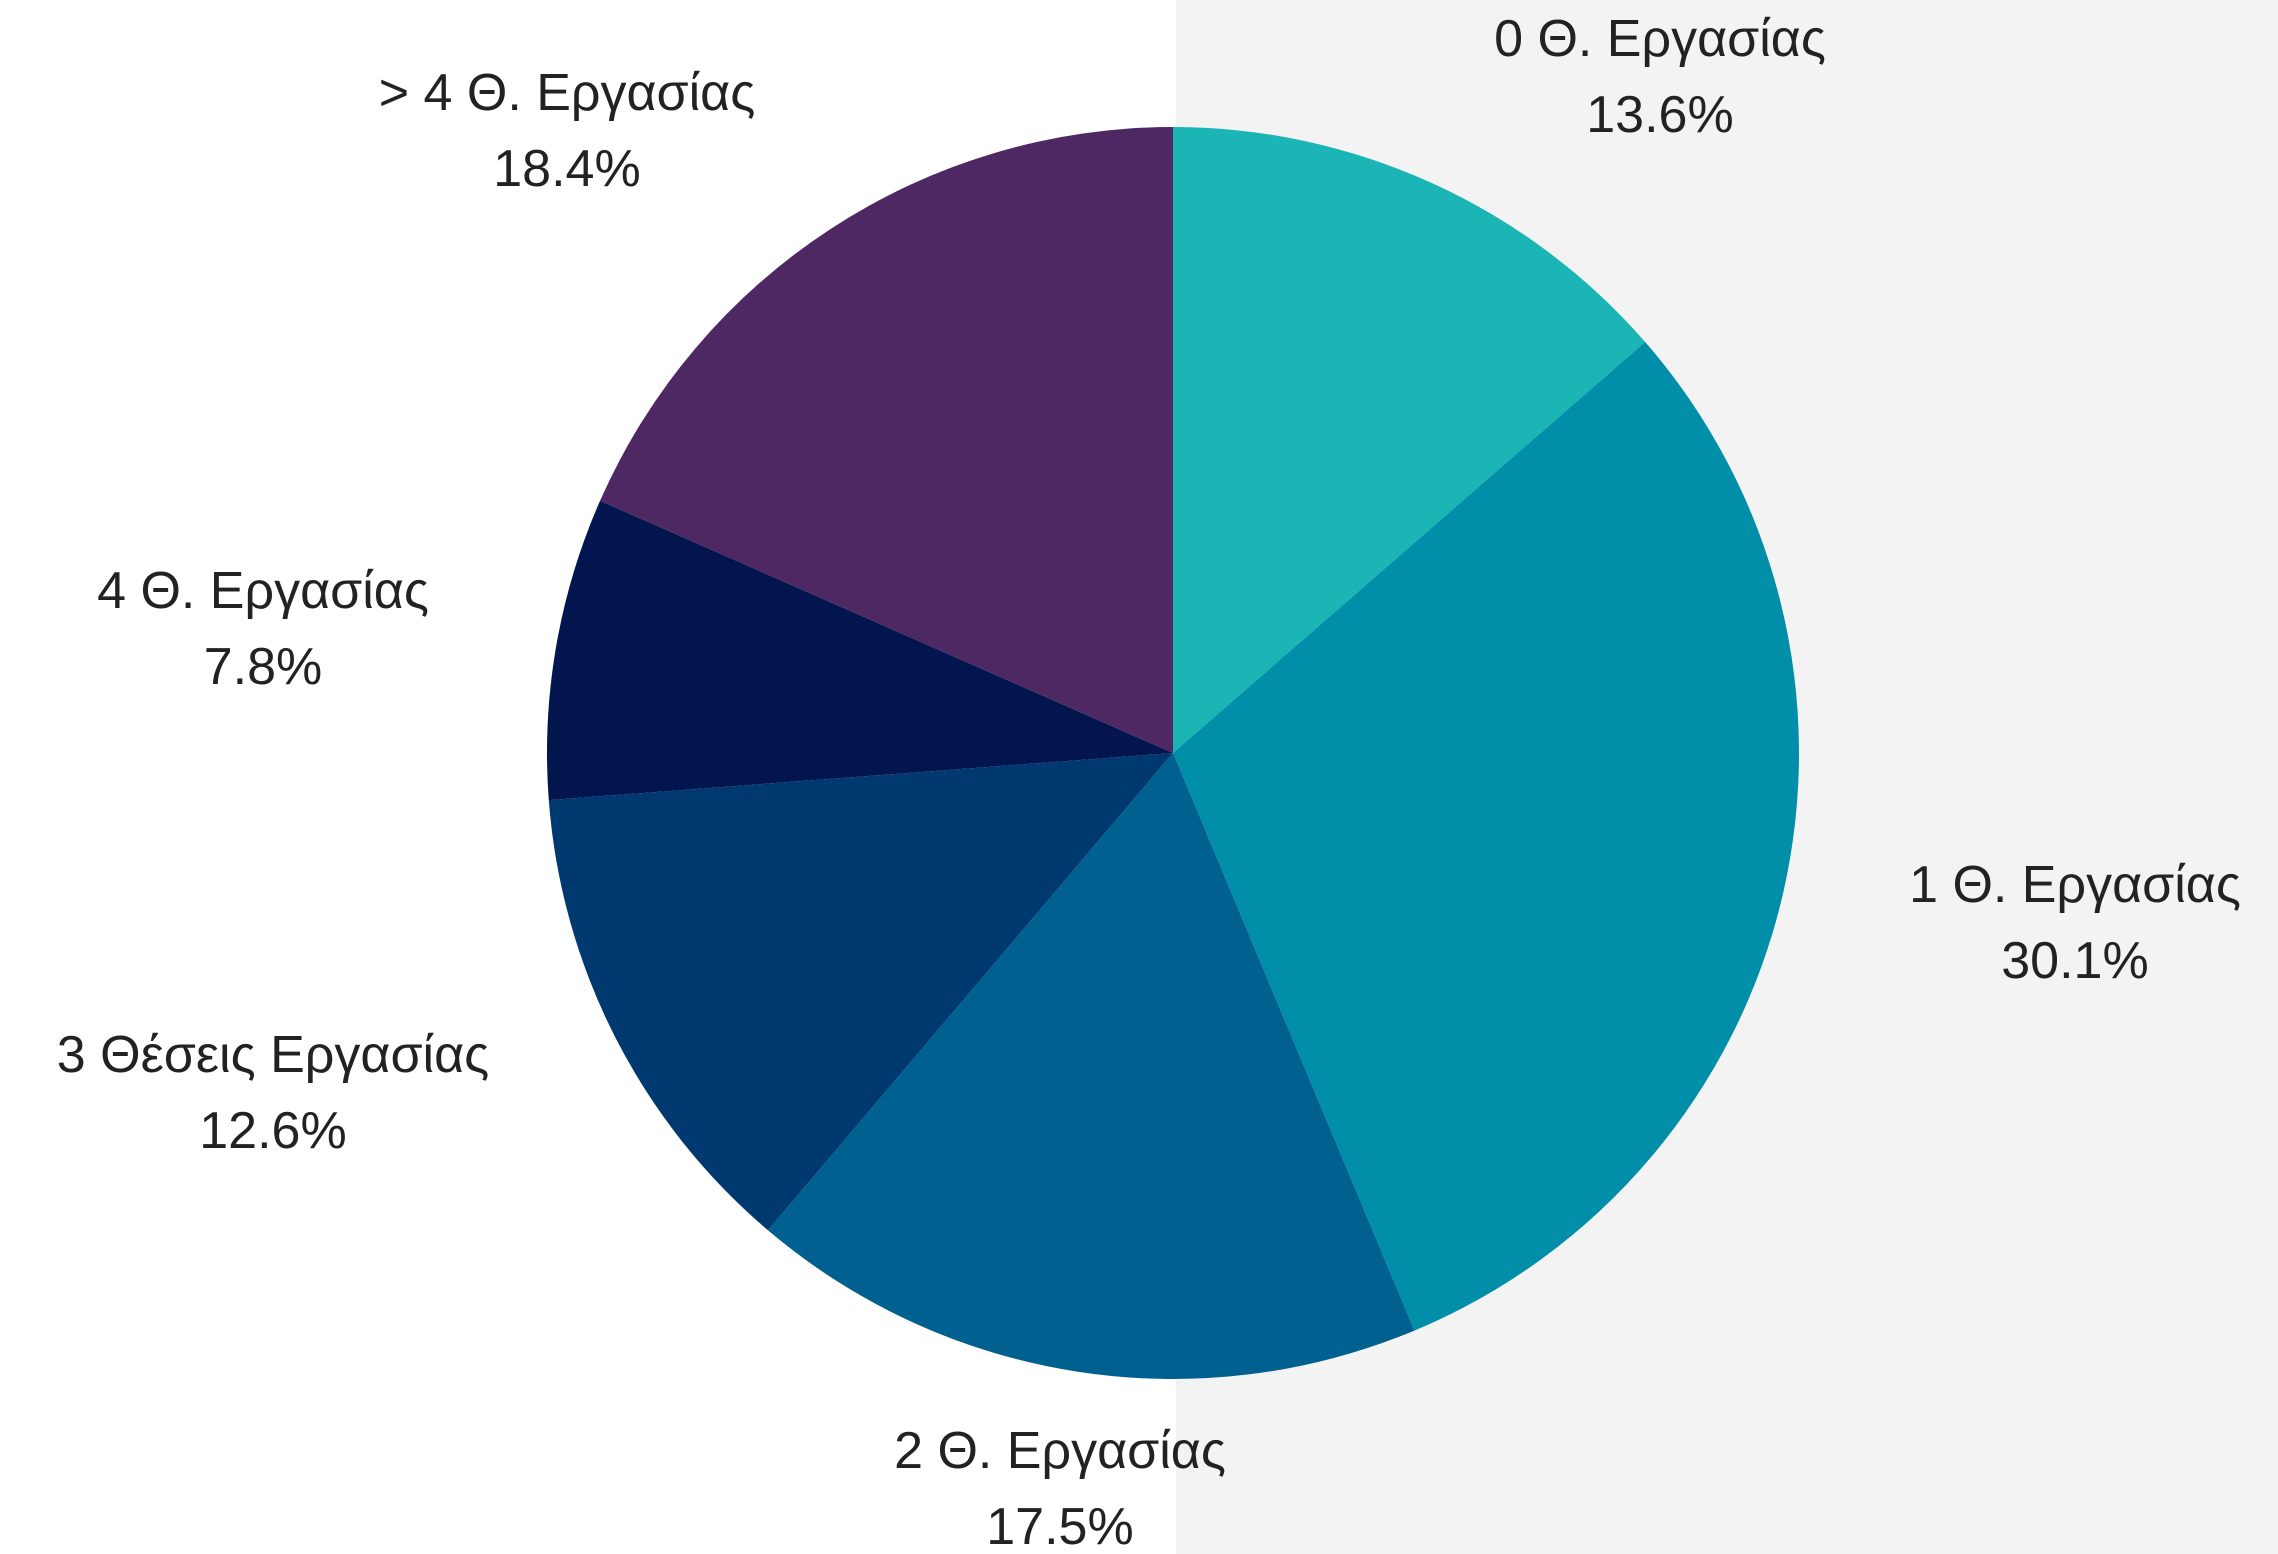 This screenshot has width=2278, height=1554. I want to click on slice-category-label: > 4 Θ. Εργασίας, so click(567, 93).